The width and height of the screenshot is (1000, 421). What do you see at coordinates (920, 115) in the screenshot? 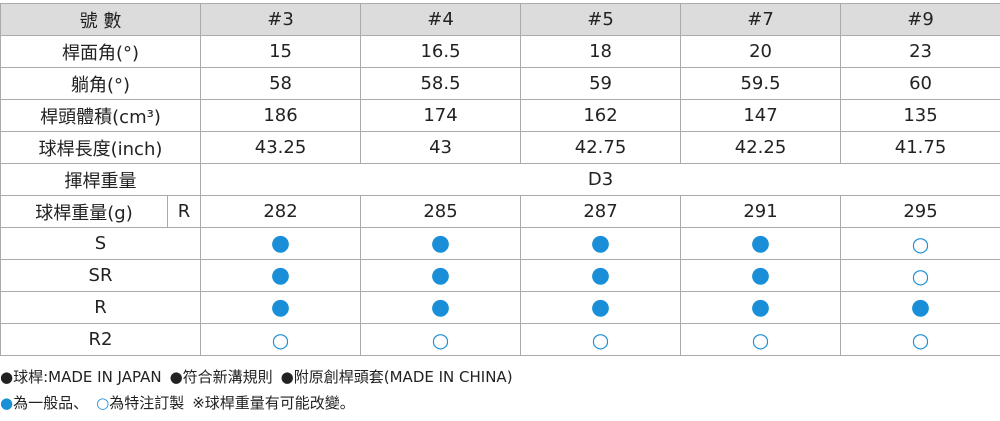
I see `cell: 135` at bounding box center [920, 115].